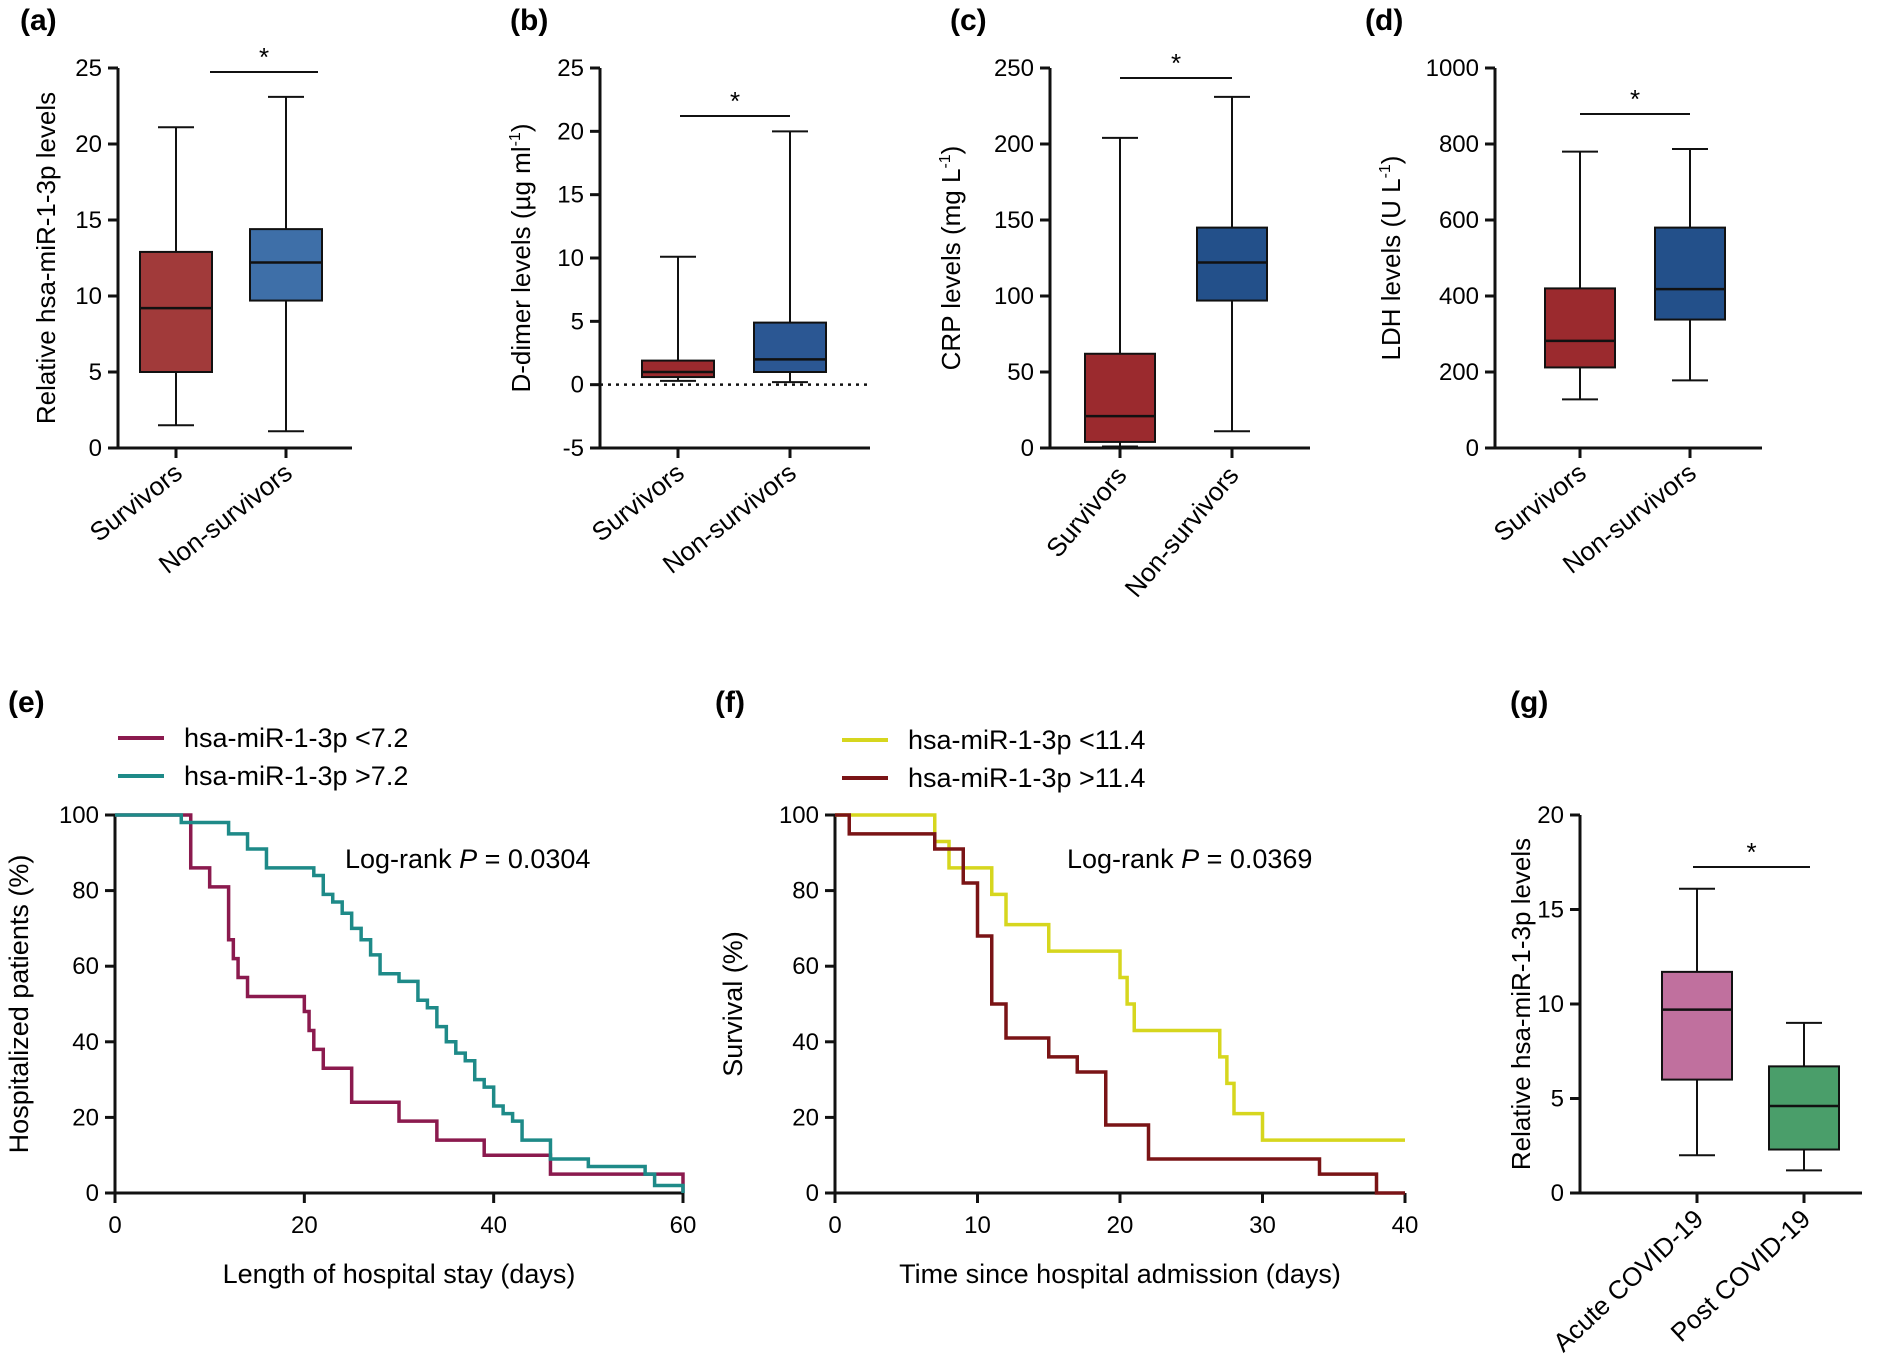 The image size is (1877, 1370). What do you see at coordinates (26, 702) in the screenshot?
I see `panel-label: (e)` at bounding box center [26, 702].